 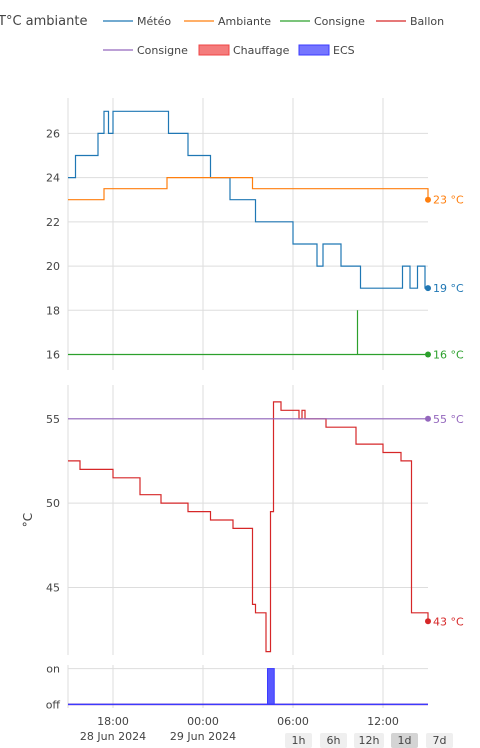 I want to click on y-tick-label: 26, so click(x=53, y=133).